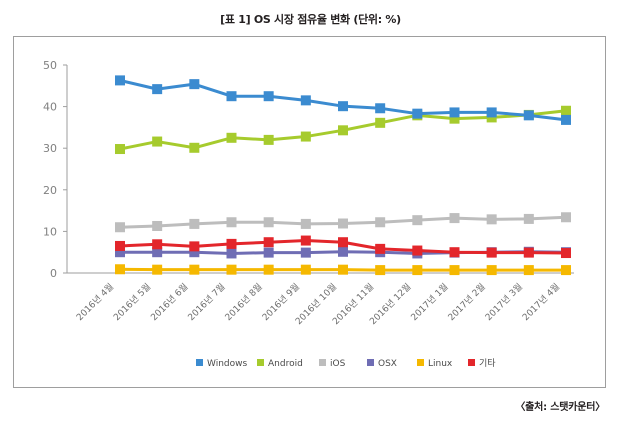 The width and height of the screenshot is (621, 426). What do you see at coordinates (387, 364) in the screenshot?
I see `legend-label: OSX` at bounding box center [387, 364].